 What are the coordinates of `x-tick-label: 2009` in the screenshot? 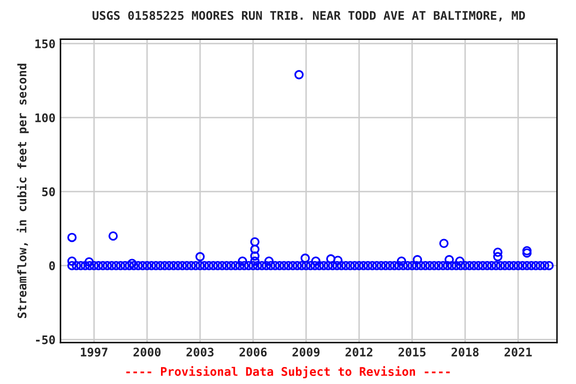 It's located at (306, 352).